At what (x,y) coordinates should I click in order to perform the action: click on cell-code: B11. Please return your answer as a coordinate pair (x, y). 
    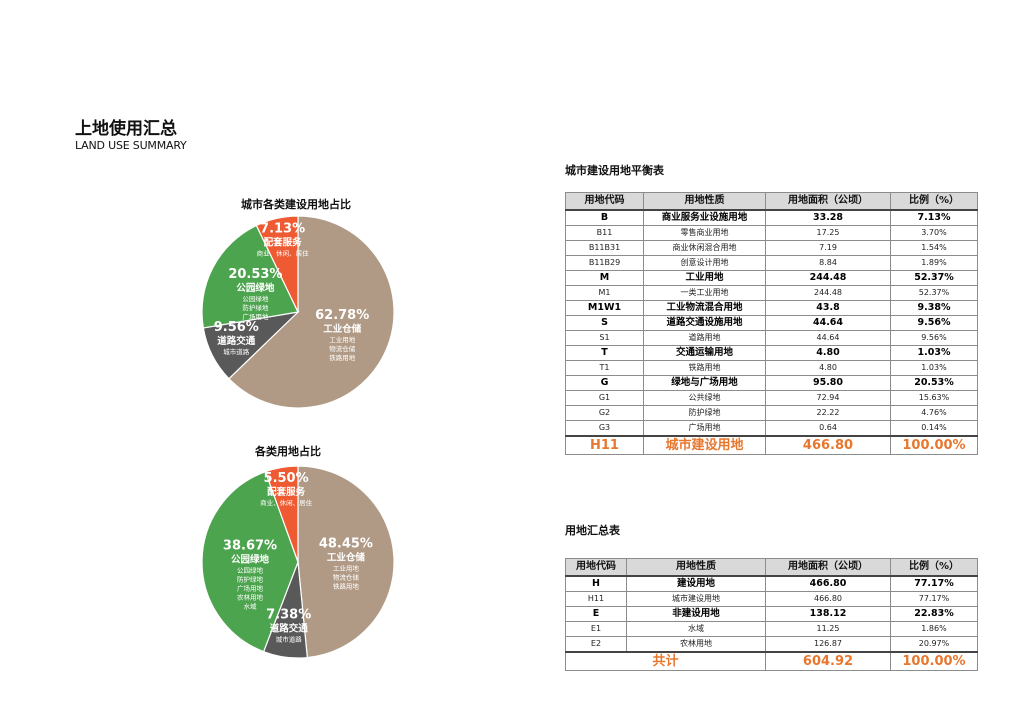
    Looking at the image, I should click on (604, 233).